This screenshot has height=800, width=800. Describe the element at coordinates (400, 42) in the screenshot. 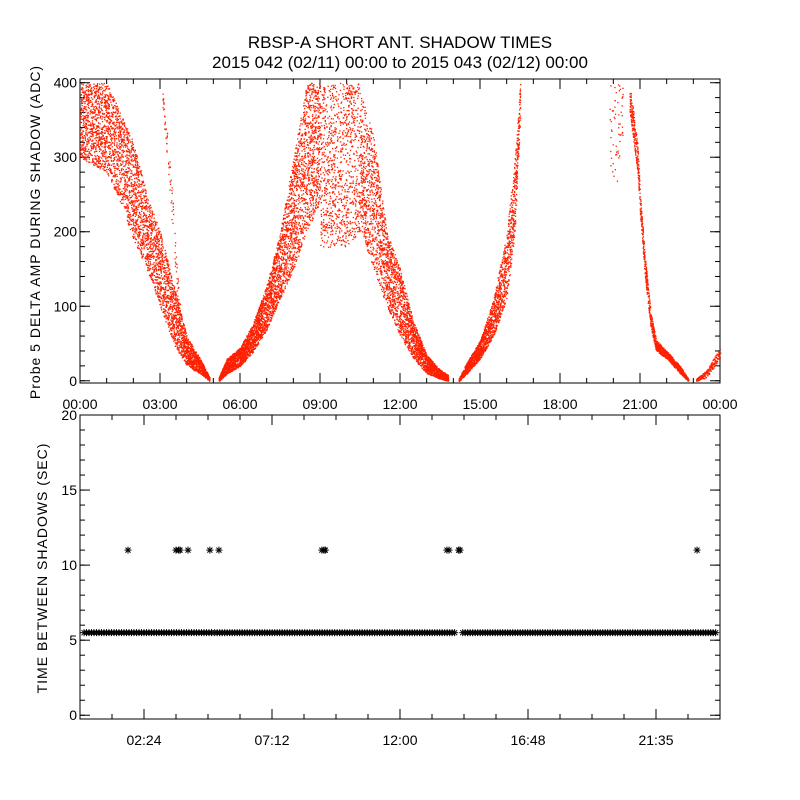

I see `chart-title: RBSP-A SHORT ANT. SHADOW TIMES` at that location.